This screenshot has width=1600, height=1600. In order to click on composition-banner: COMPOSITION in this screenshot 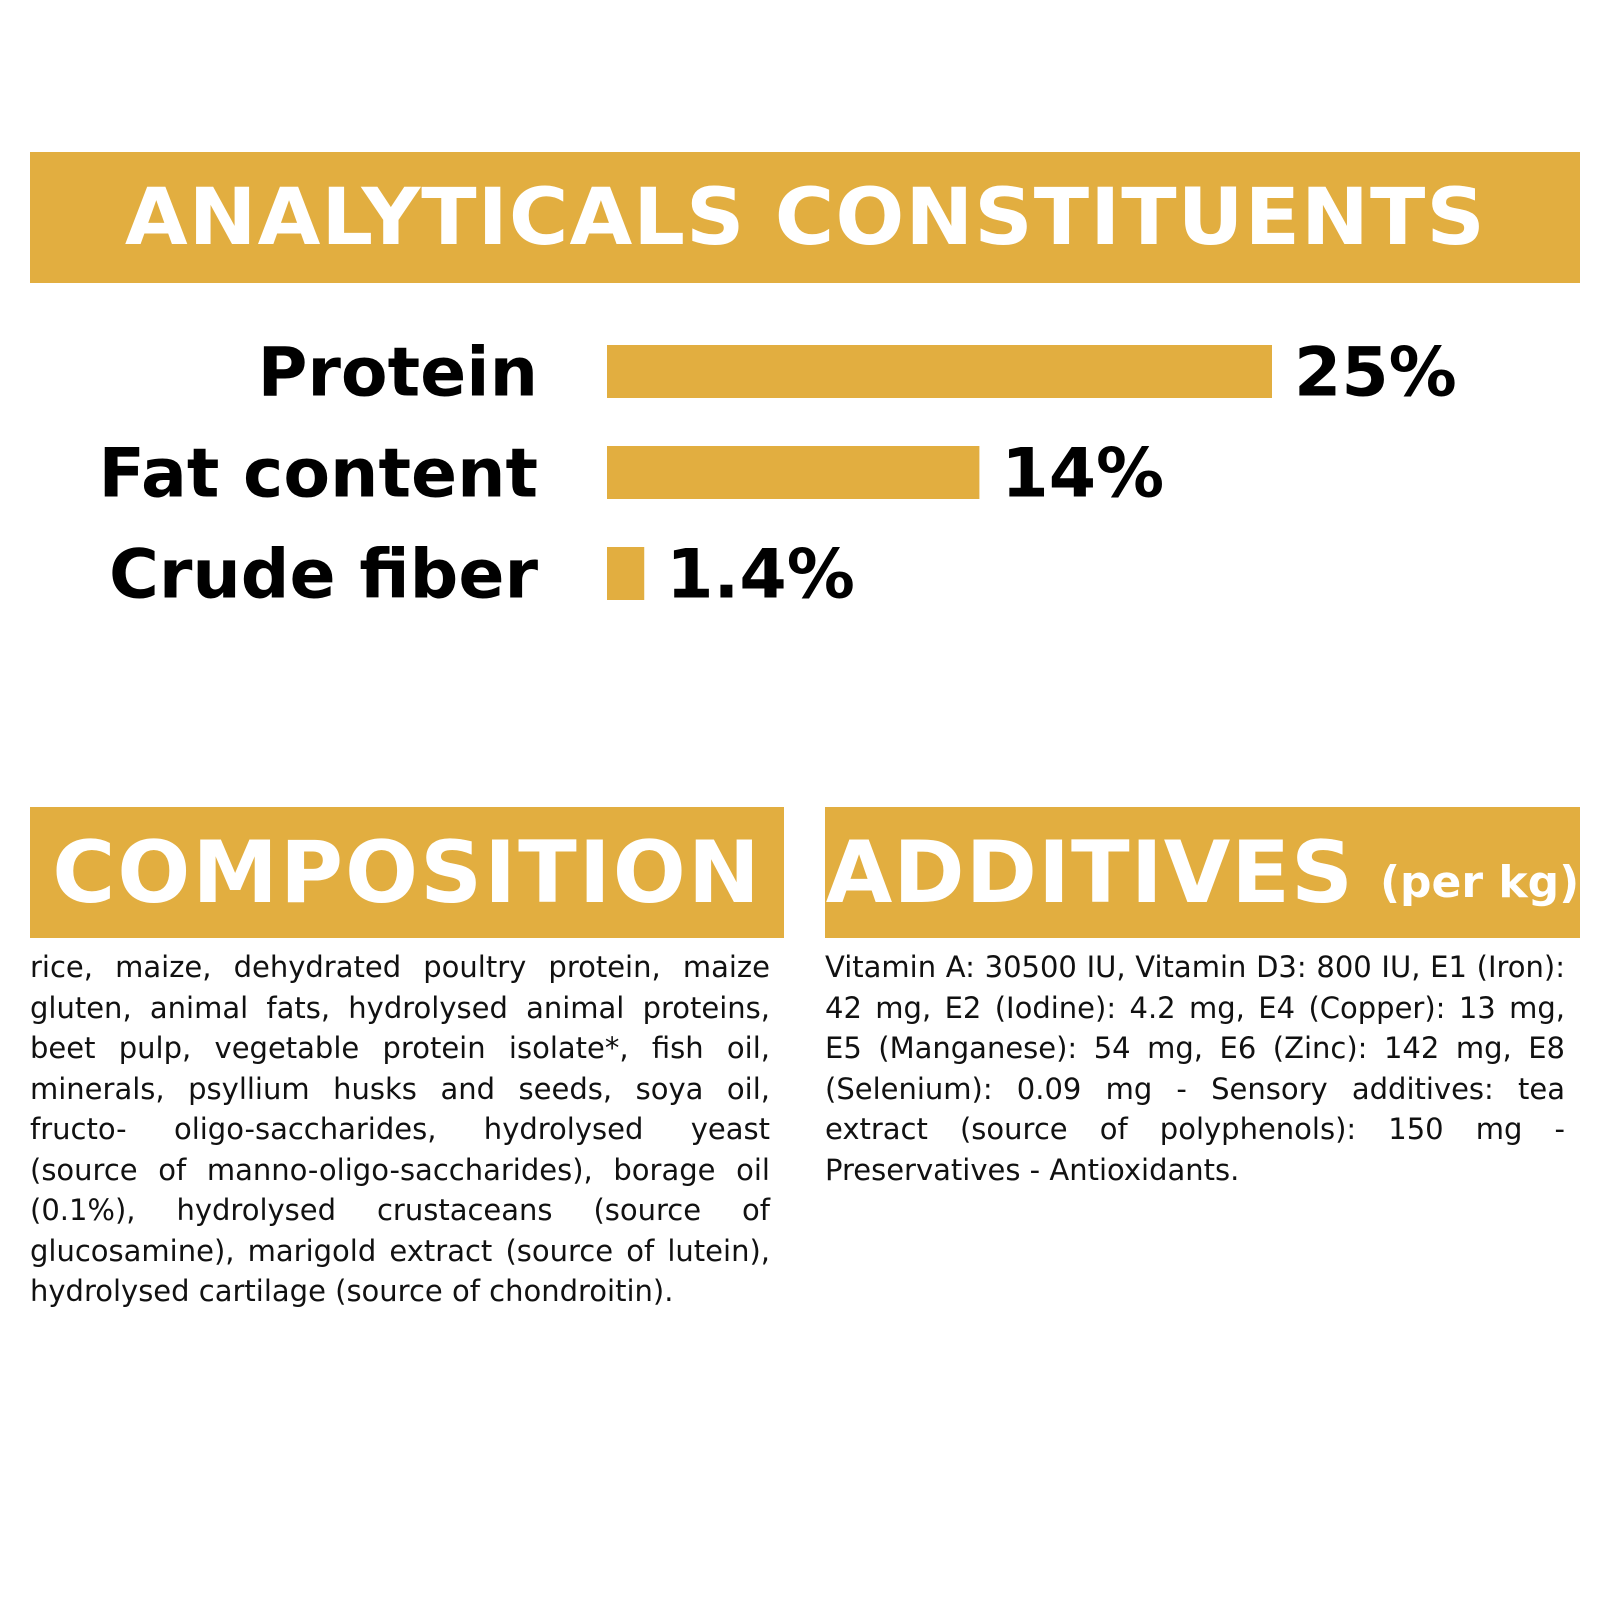, I will do `click(407, 872)`.